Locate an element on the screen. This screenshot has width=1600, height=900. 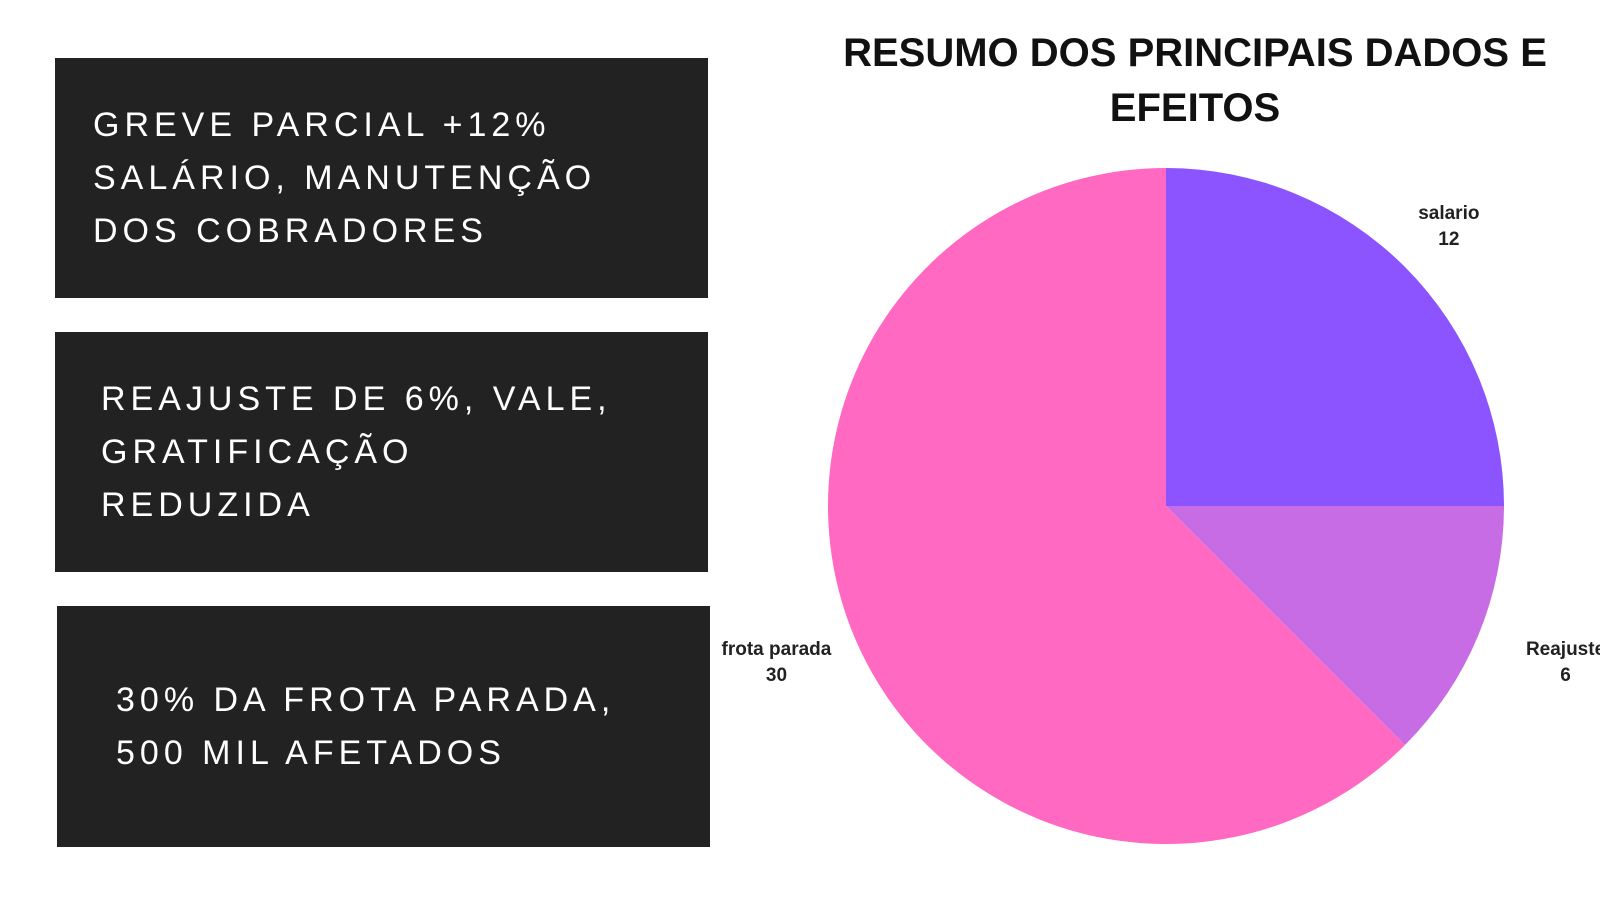
pie-slice-salario is located at coordinates (1335, 337).